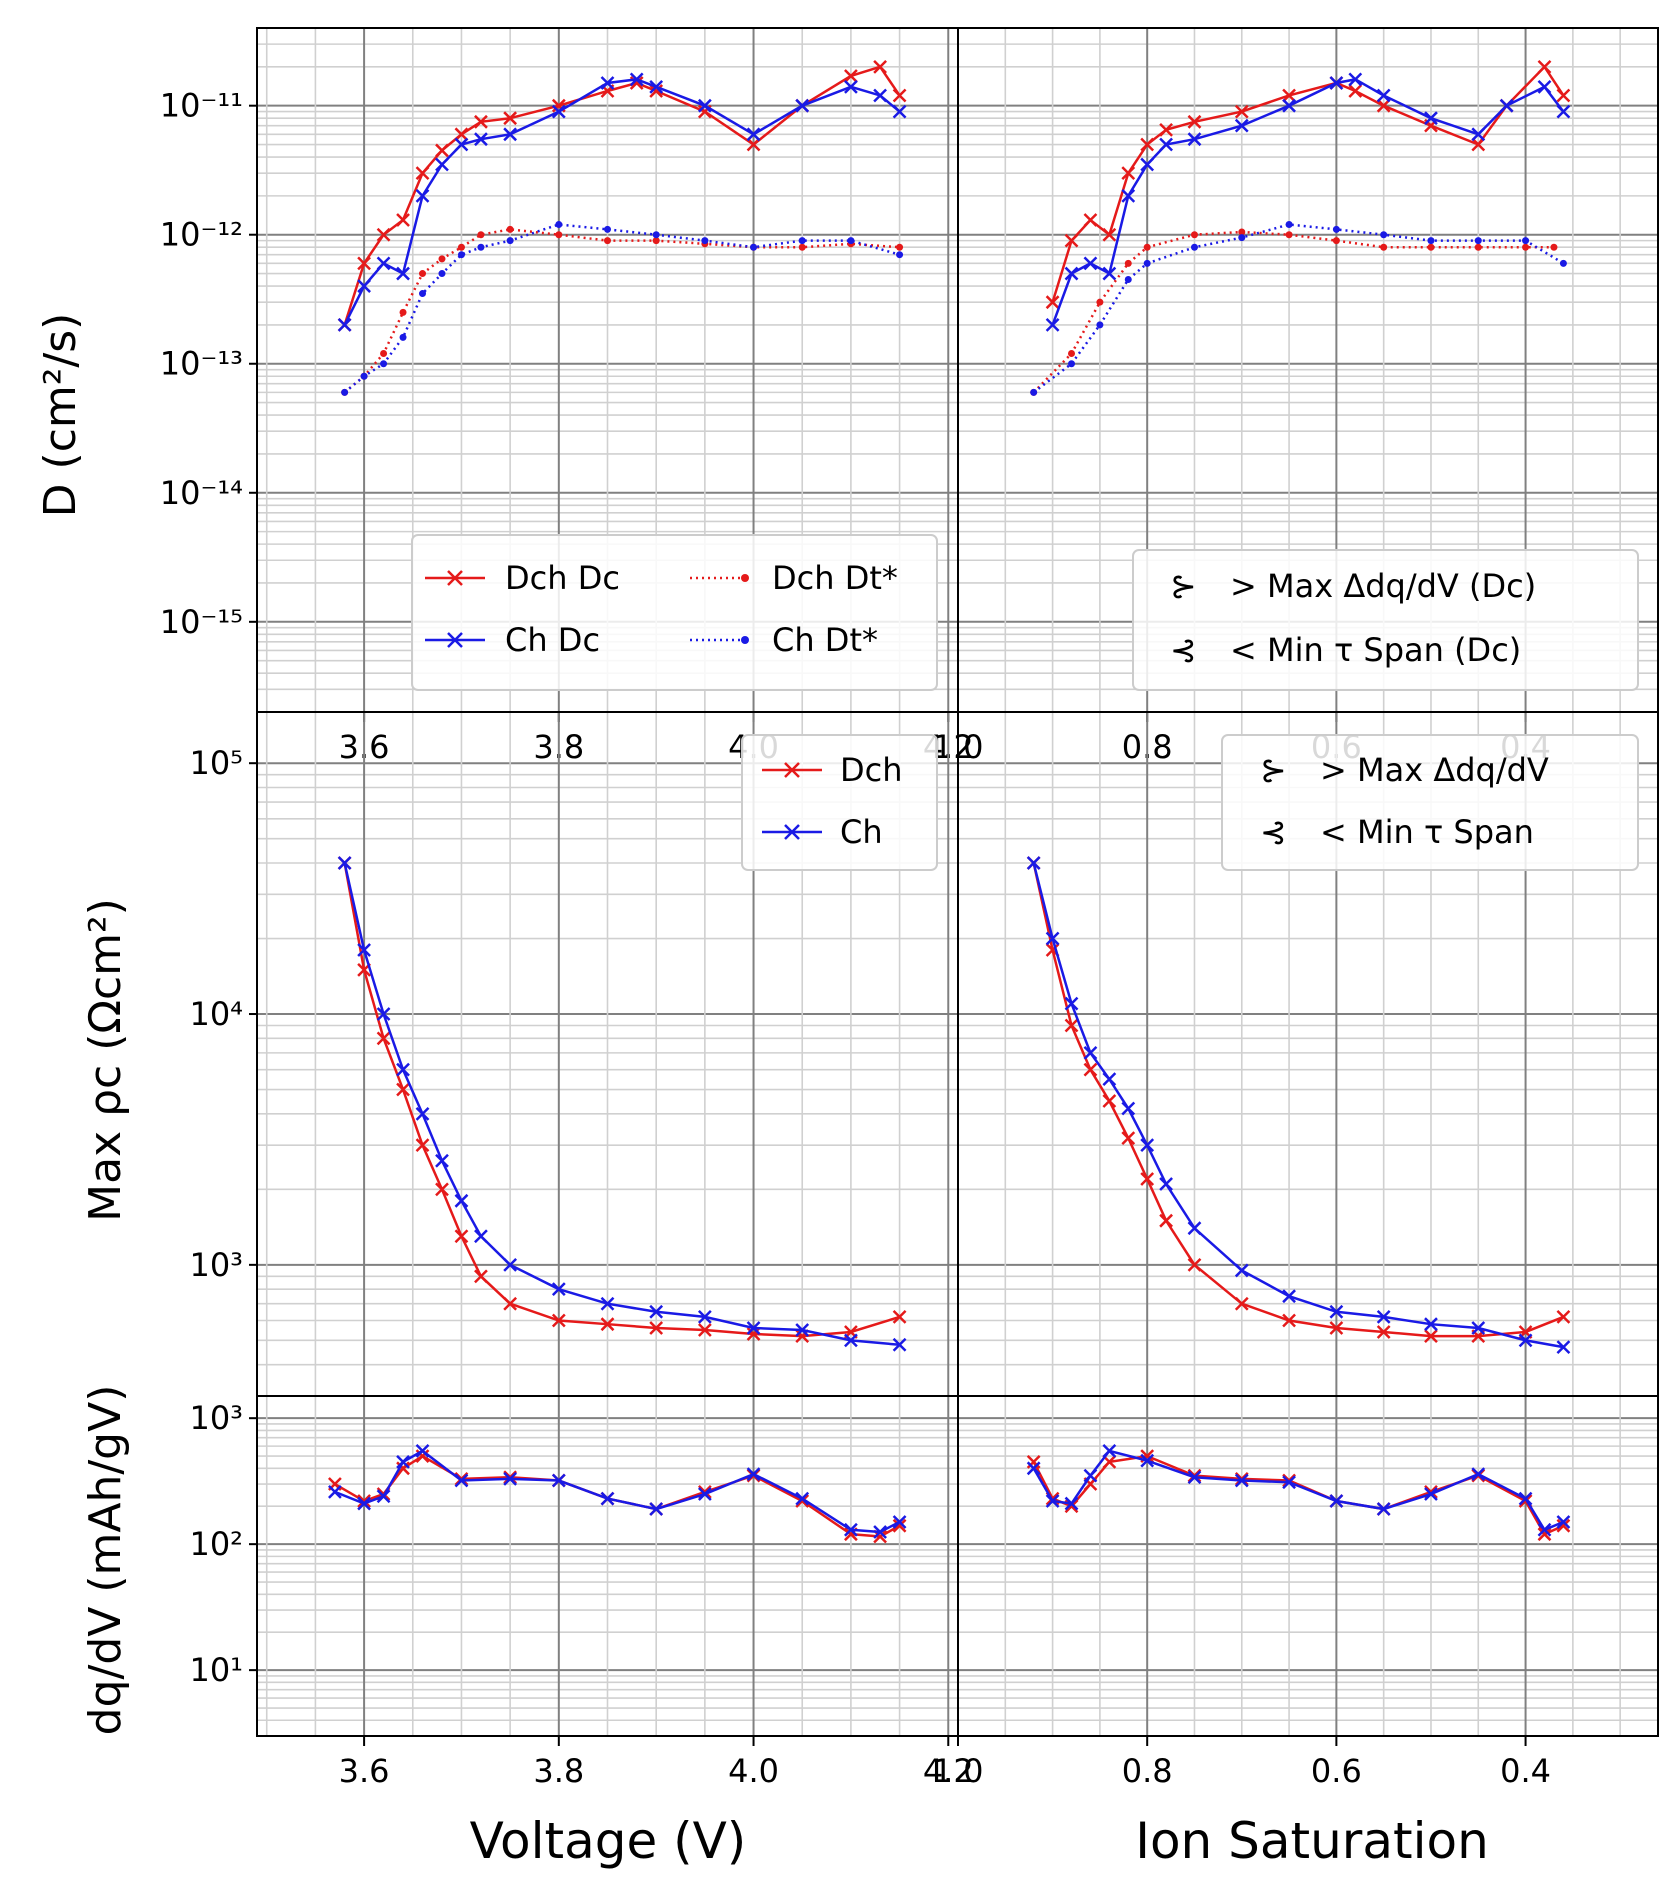  I want to click on legend-marker: ⊱, so click(1183, 586).